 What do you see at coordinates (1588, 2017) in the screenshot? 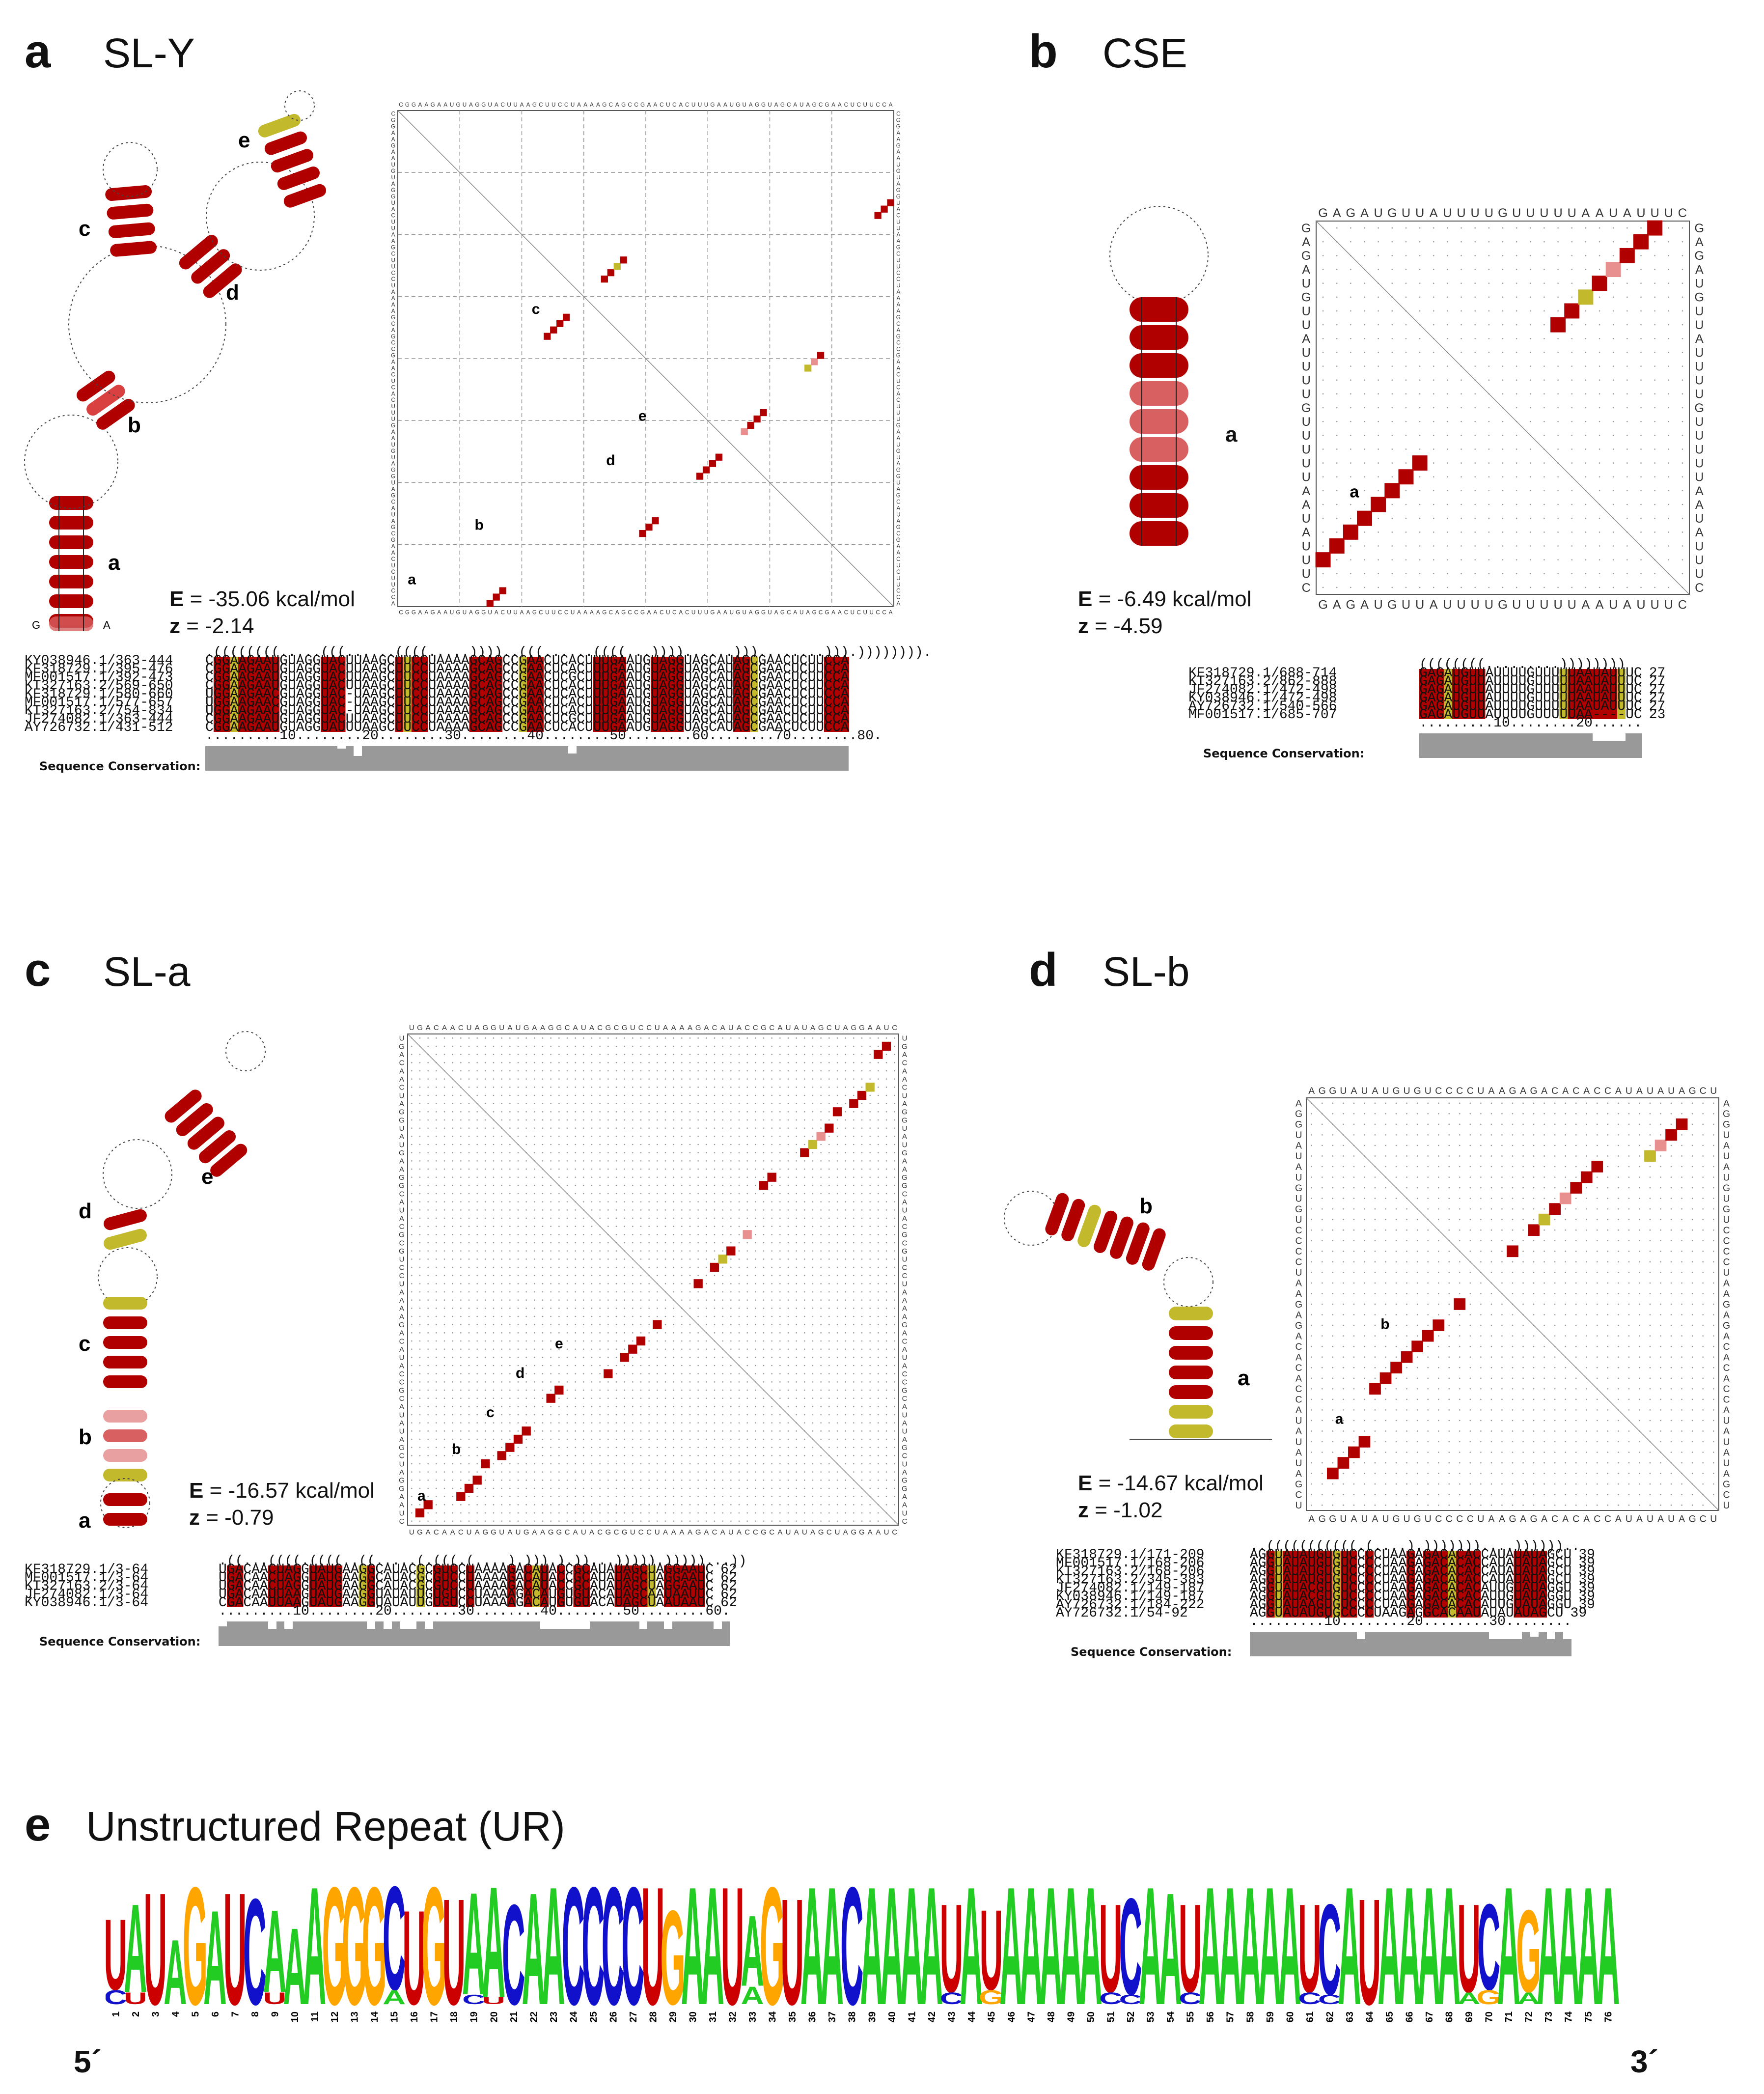
I see `logo-position: 75` at bounding box center [1588, 2017].